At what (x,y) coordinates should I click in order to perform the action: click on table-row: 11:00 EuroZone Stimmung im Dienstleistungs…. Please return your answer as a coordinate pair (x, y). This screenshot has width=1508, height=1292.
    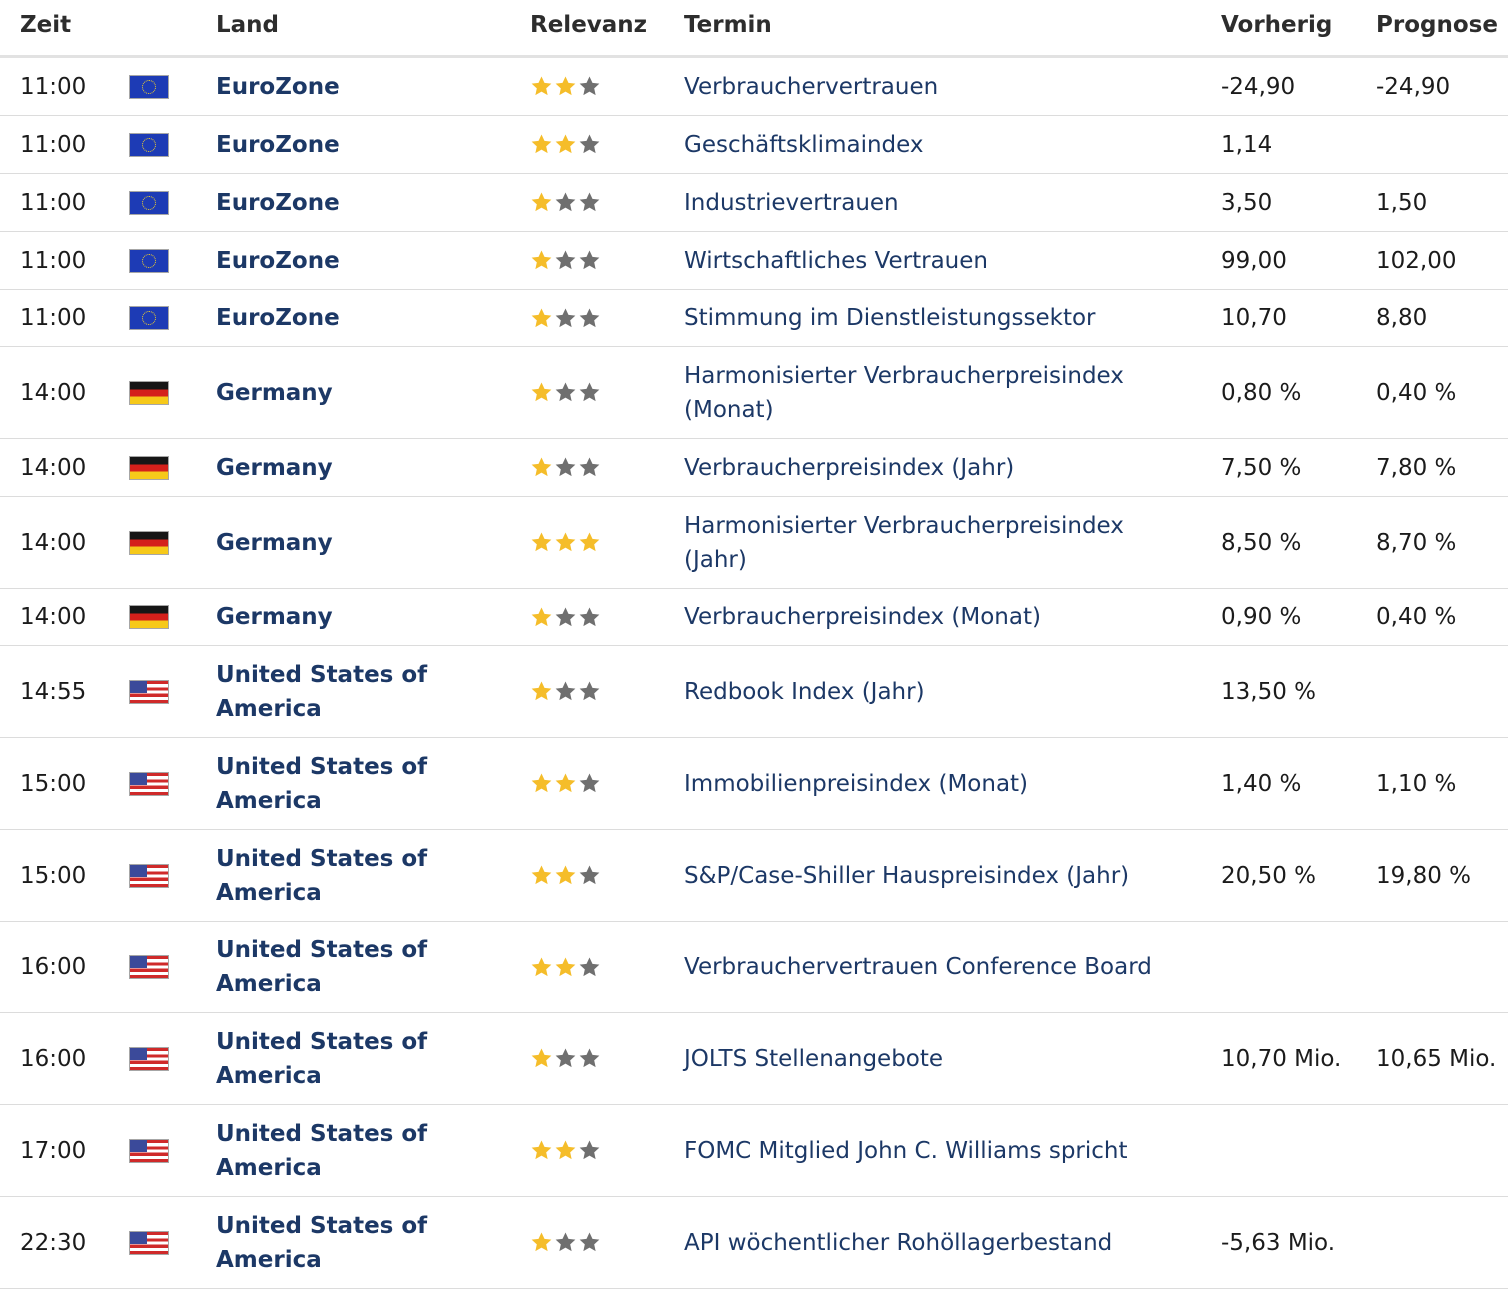
    Looking at the image, I should click on (754, 318).